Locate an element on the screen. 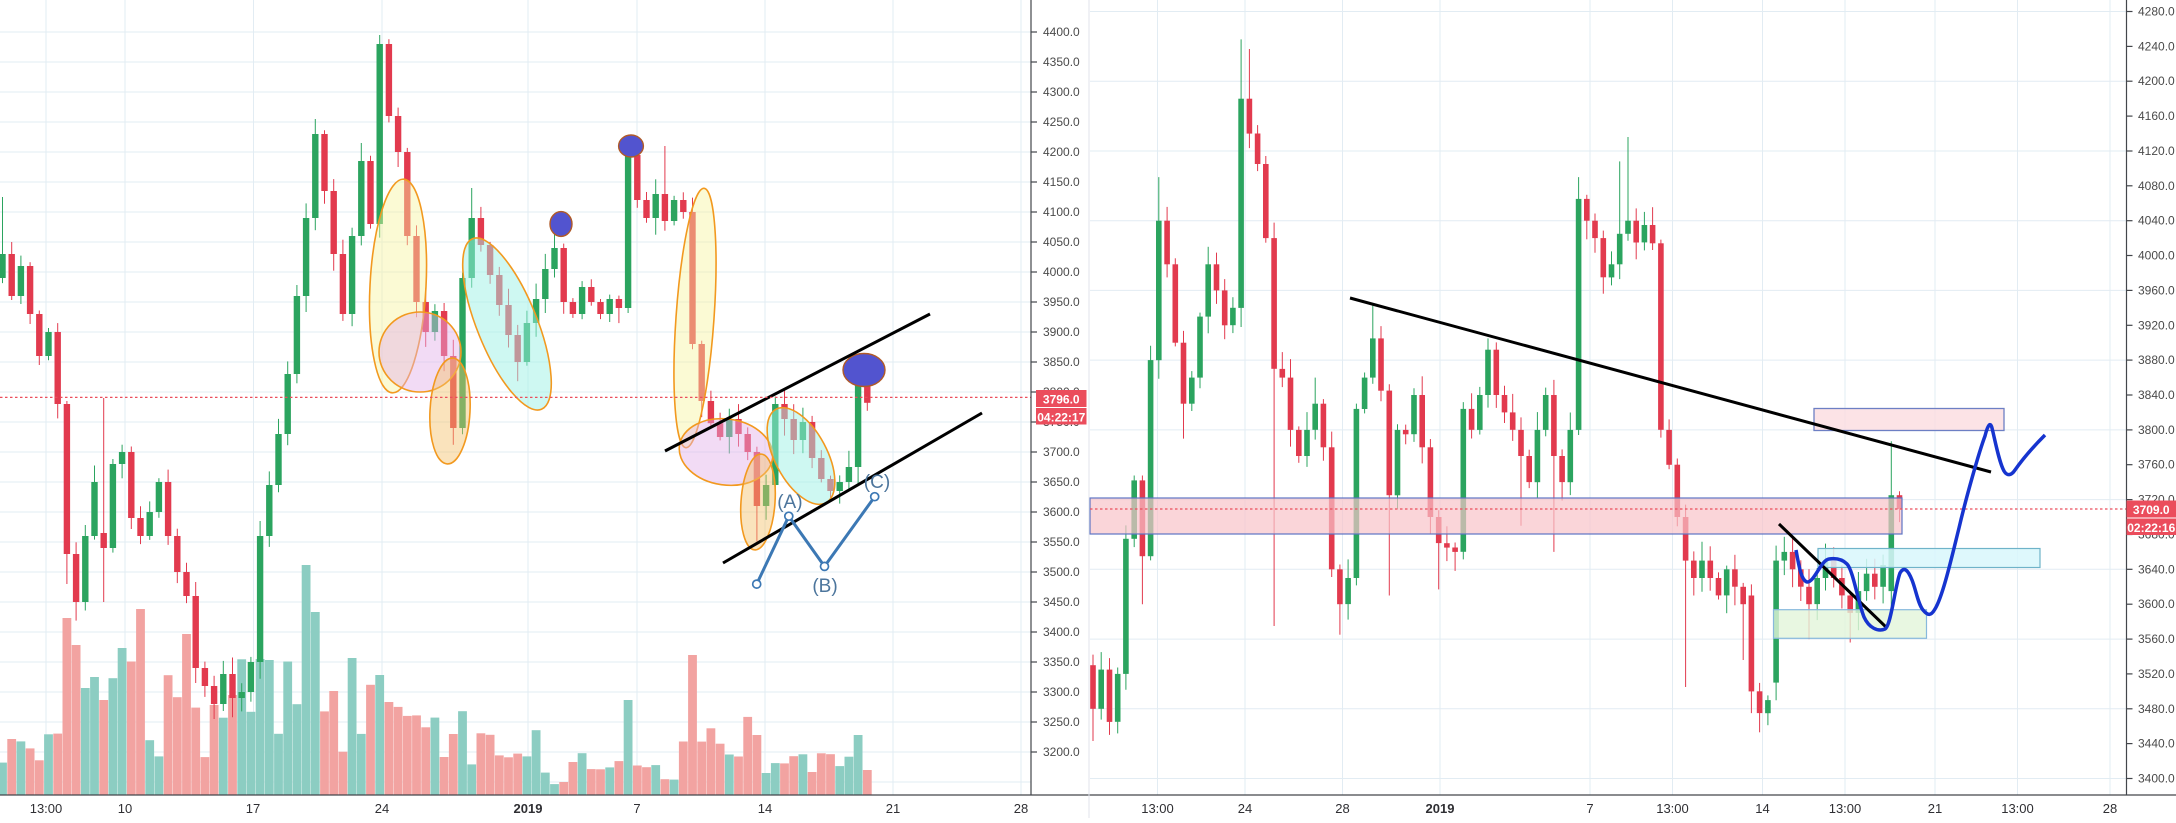 The height and width of the screenshot is (823, 2176). svg-text: 3800.0 is located at coordinates (2156, 430).